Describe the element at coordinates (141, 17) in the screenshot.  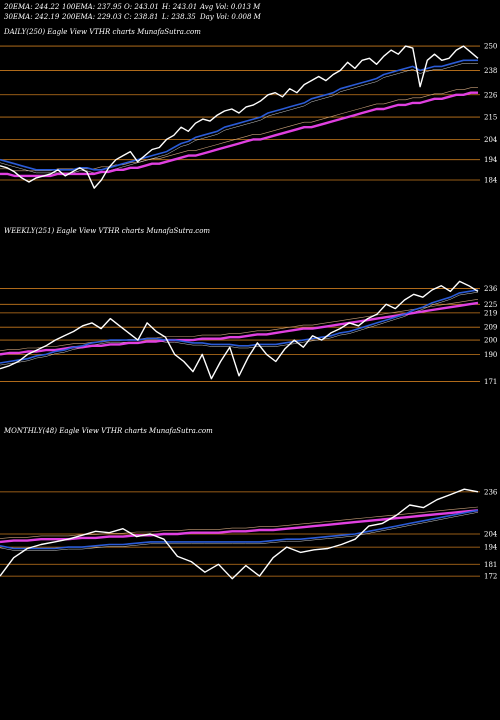
I see `close-value: C: 238.81` at that location.